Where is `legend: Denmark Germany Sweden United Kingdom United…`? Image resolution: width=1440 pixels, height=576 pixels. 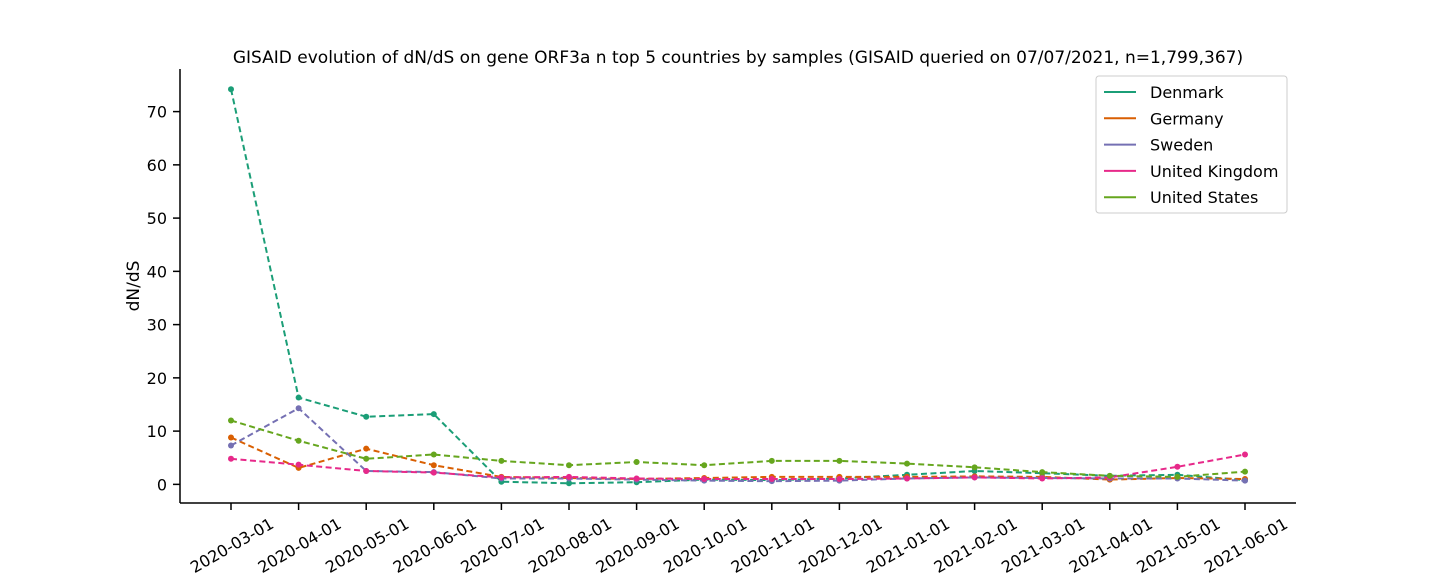 legend: Denmark Germany Sweden United Kingdom United… is located at coordinates (1191, 144).